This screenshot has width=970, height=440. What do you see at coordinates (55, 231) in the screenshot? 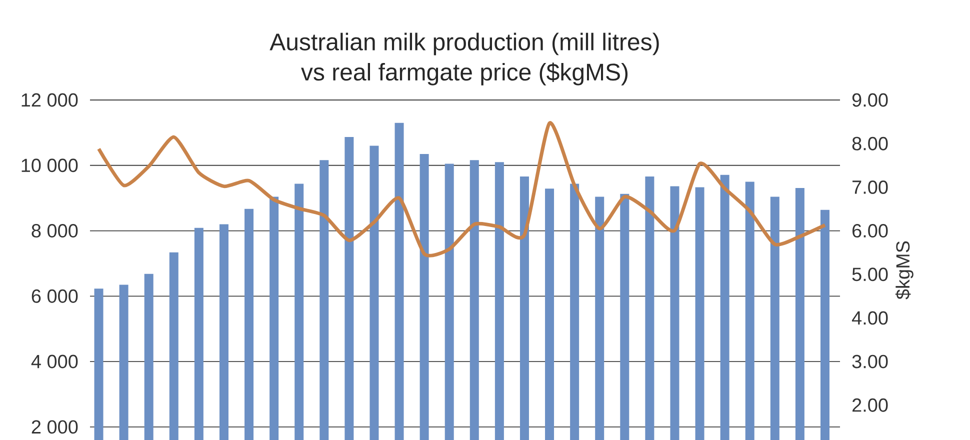
I see `y-tick-label: 8 000` at bounding box center [55, 231].